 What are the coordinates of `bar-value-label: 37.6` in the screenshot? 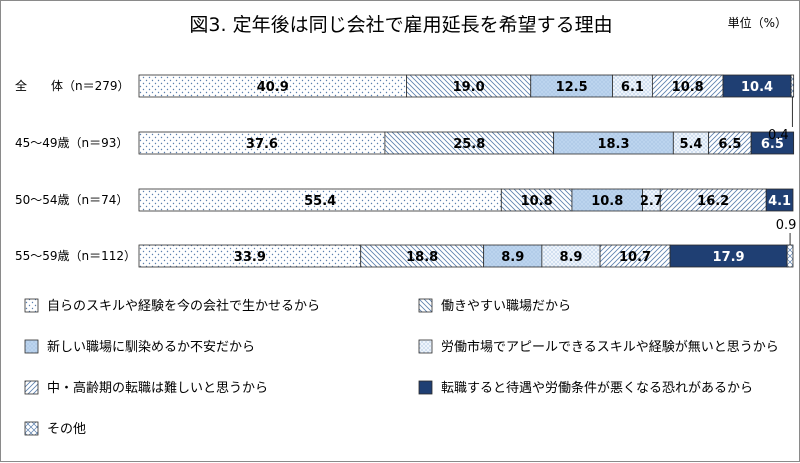 It's located at (262, 144).